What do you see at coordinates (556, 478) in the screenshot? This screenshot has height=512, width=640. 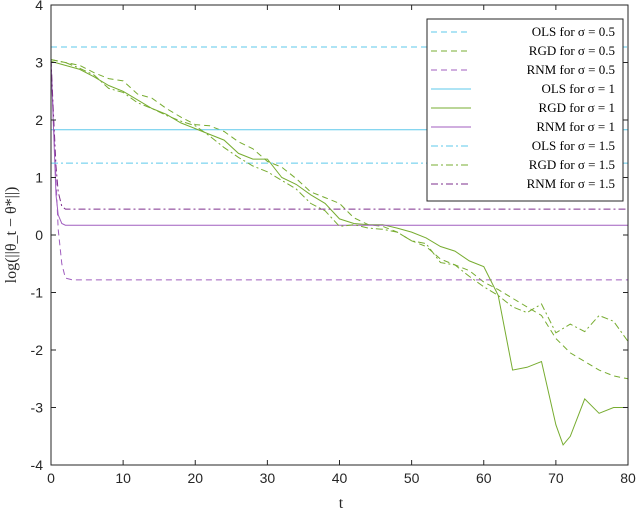 I see `x-tick-label: 70` at bounding box center [556, 478].